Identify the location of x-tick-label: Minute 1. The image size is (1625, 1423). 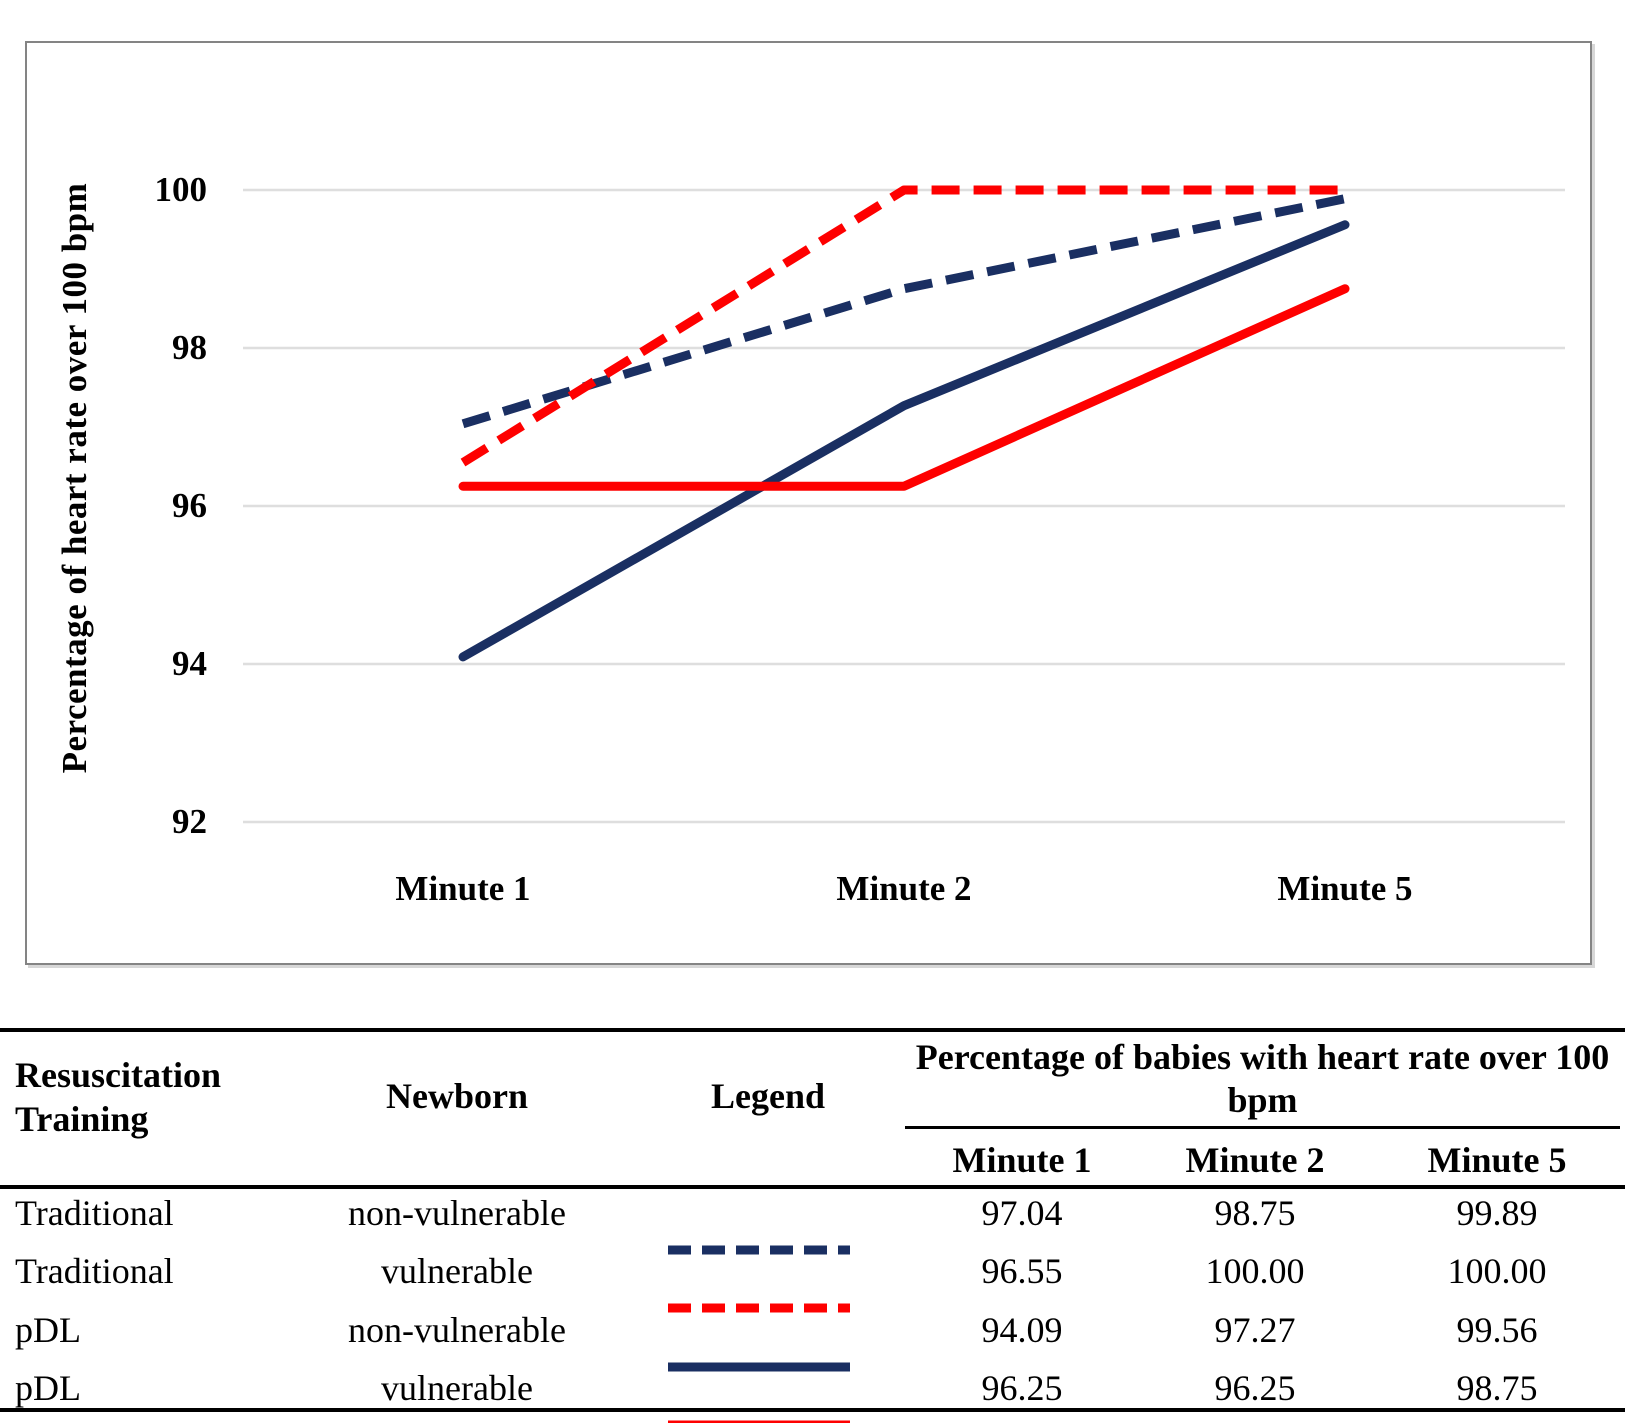
(463, 888).